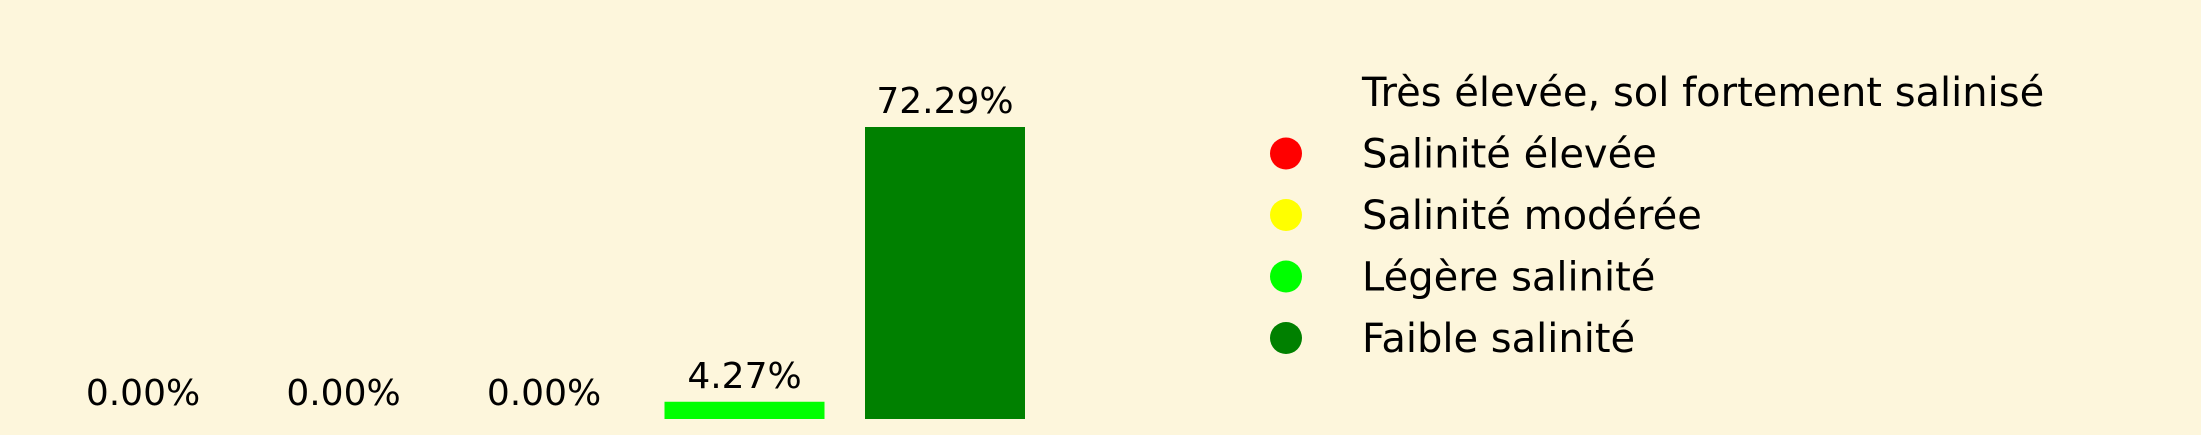 The width and height of the screenshot is (2201, 435). What do you see at coordinates (744, 376) in the screenshot?
I see `bar-value-label: 4.27%` at bounding box center [744, 376].